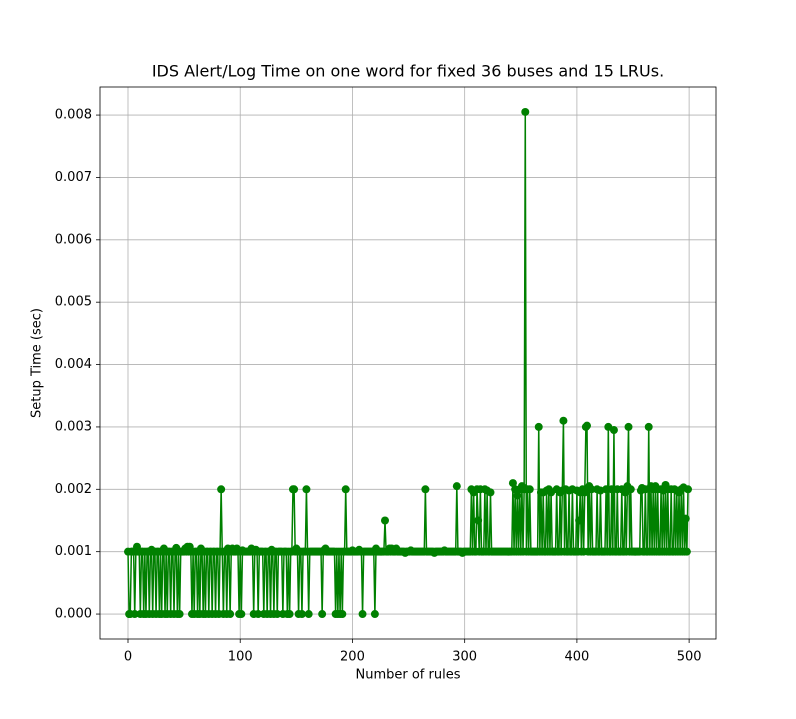 This screenshot has height=719, width=796. What do you see at coordinates (73, 551) in the screenshot?
I see `y-tick-label: 0.001` at bounding box center [73, 551].